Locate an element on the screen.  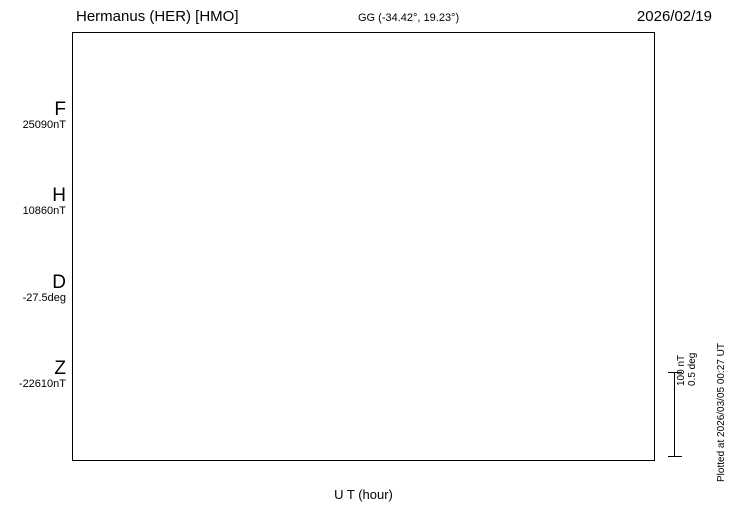
plotted-at-timestamp: Plotted at 2026/03/05 00:27 UT is located at coordinates (721, 412).